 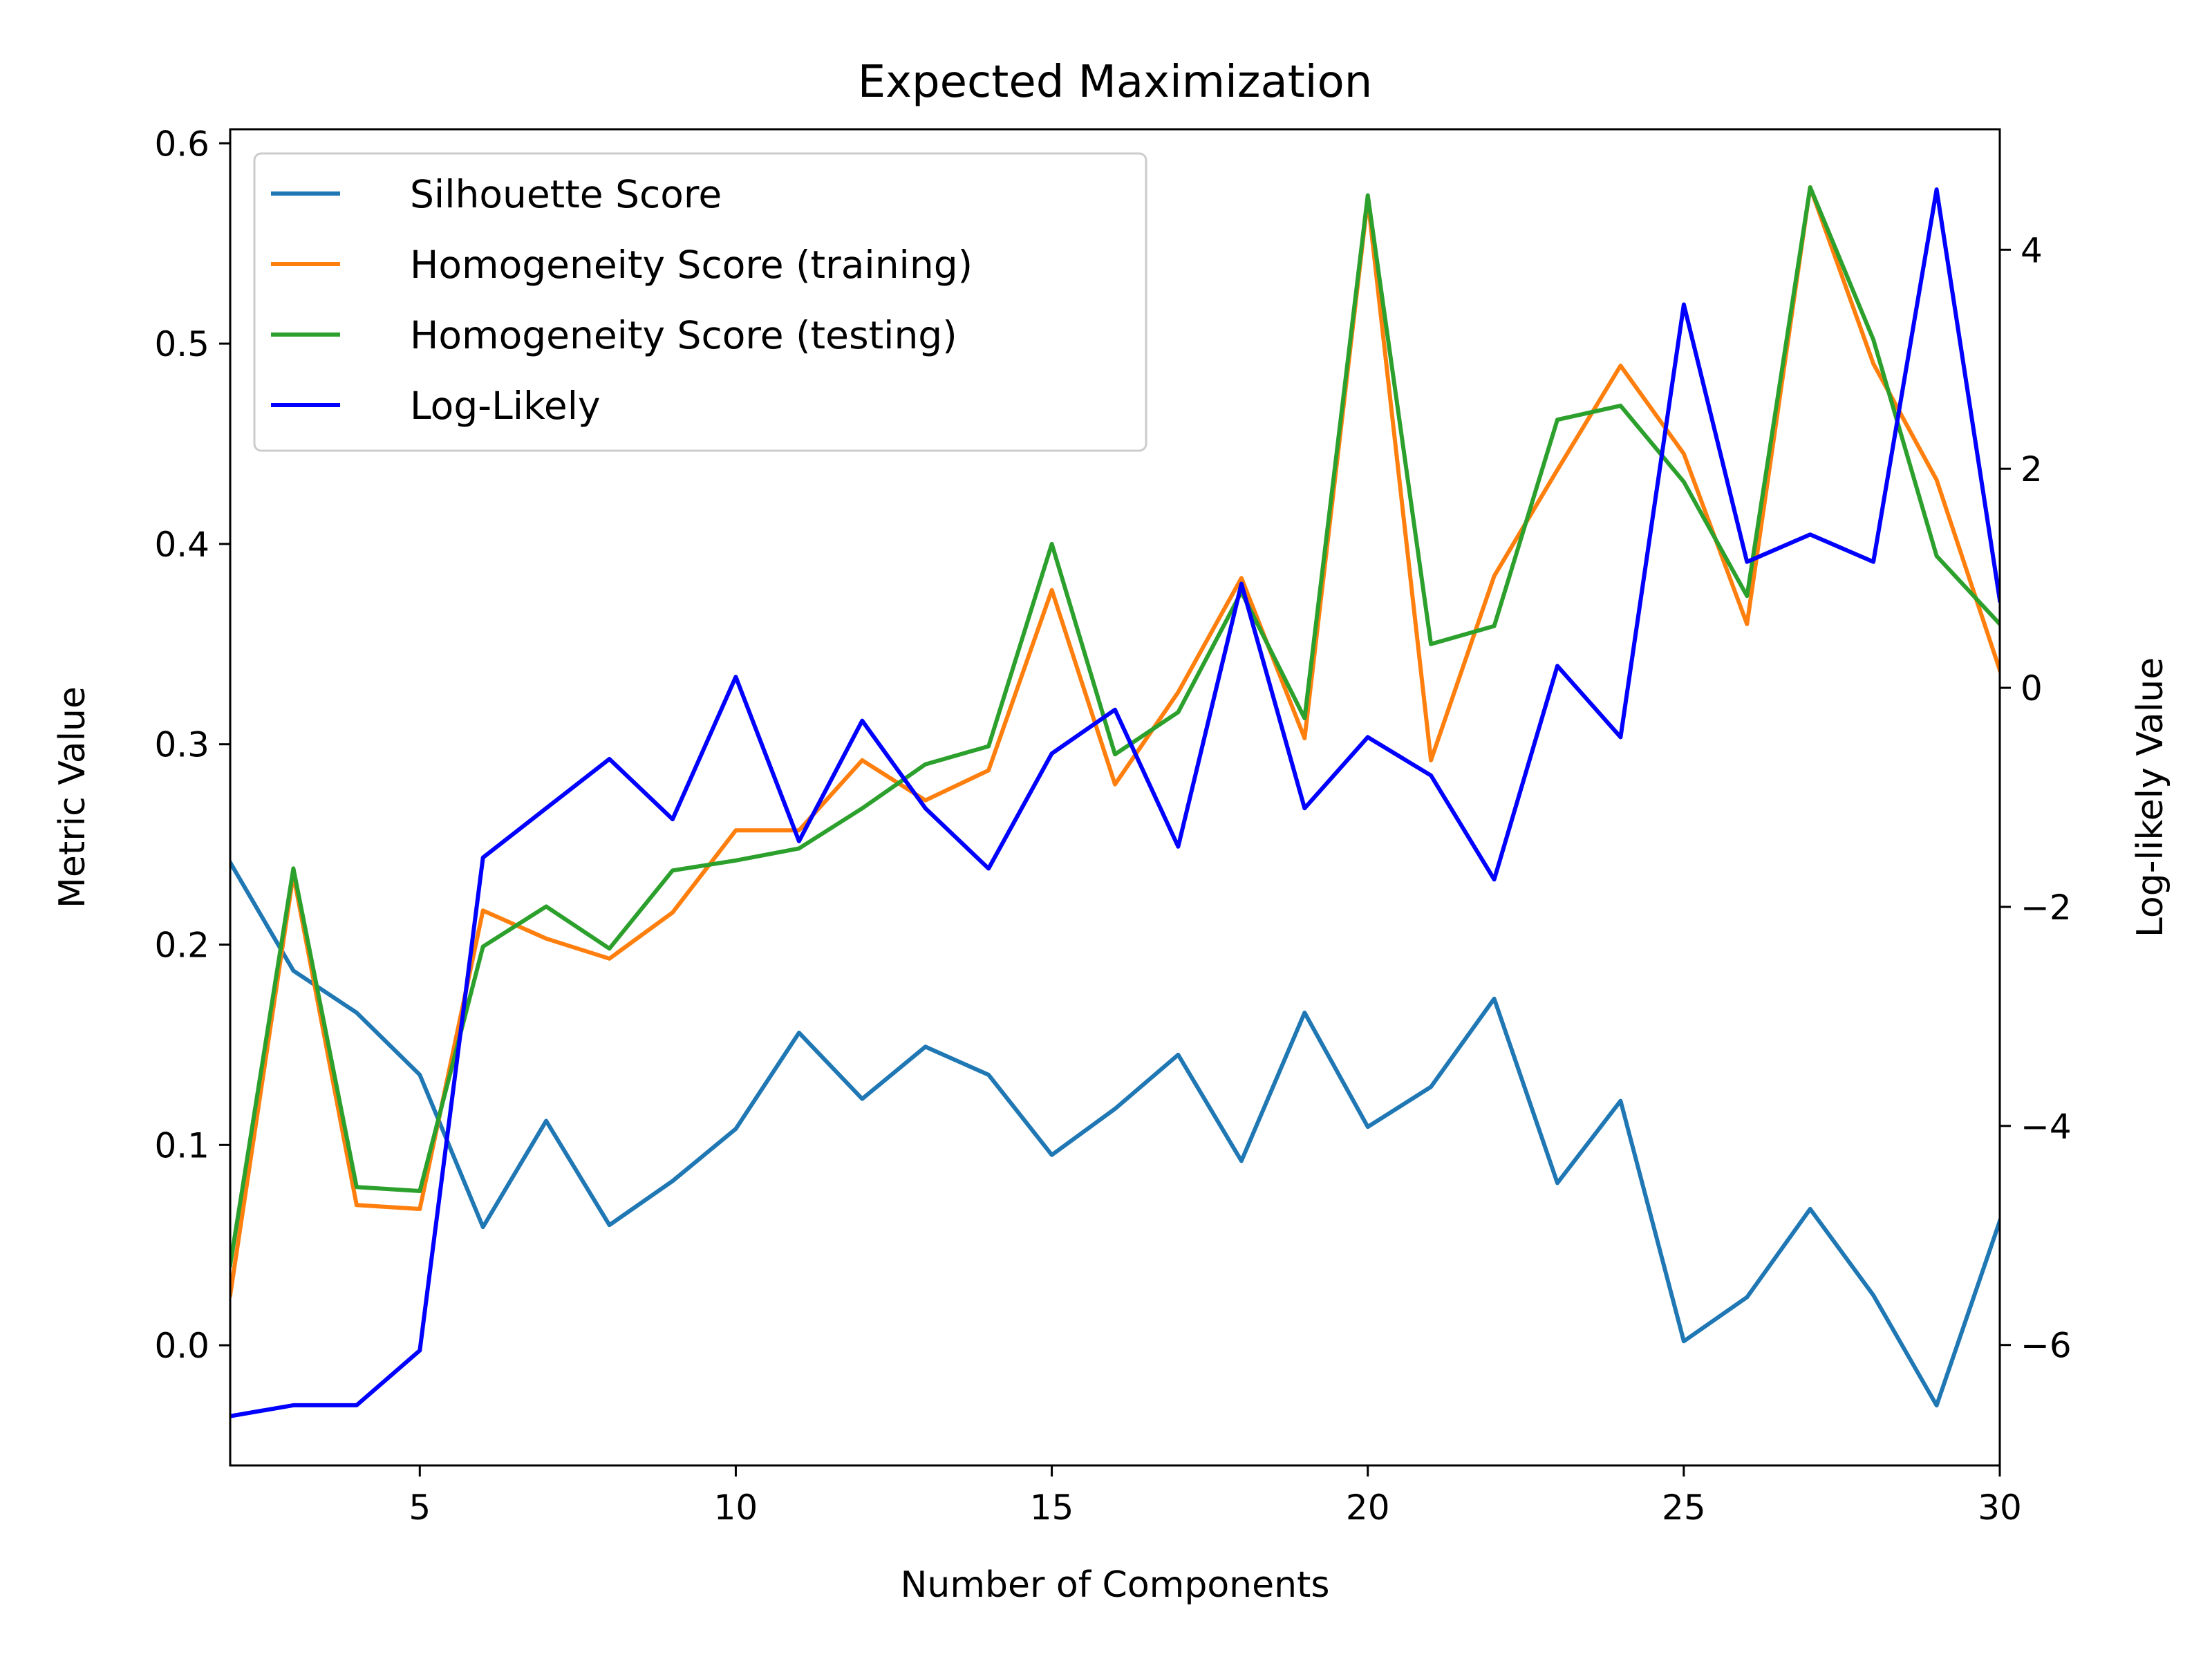 I want to click on legend-label: Homogeneity Score (training), so click(x=691, y=265).